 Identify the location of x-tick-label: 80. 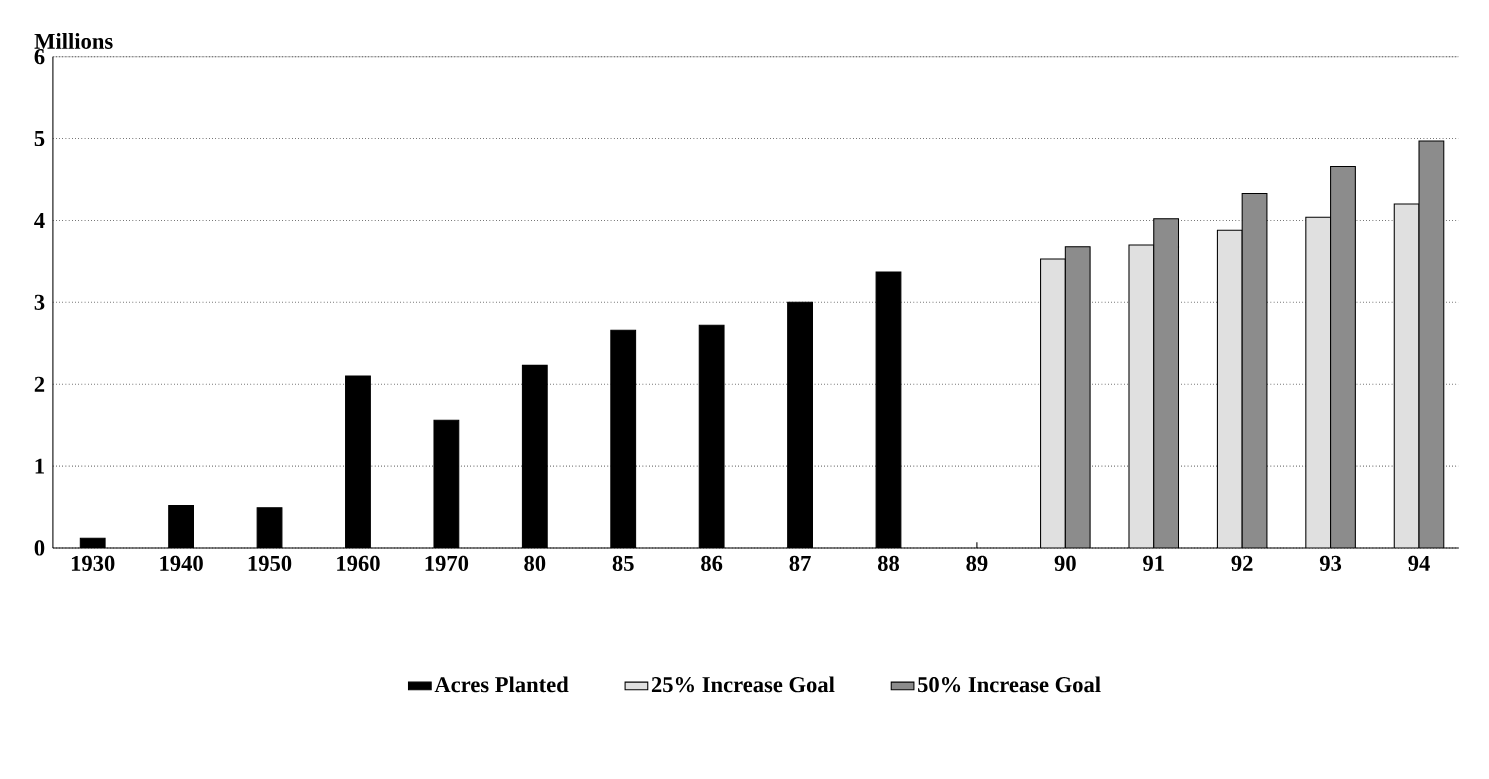
(535, 564).